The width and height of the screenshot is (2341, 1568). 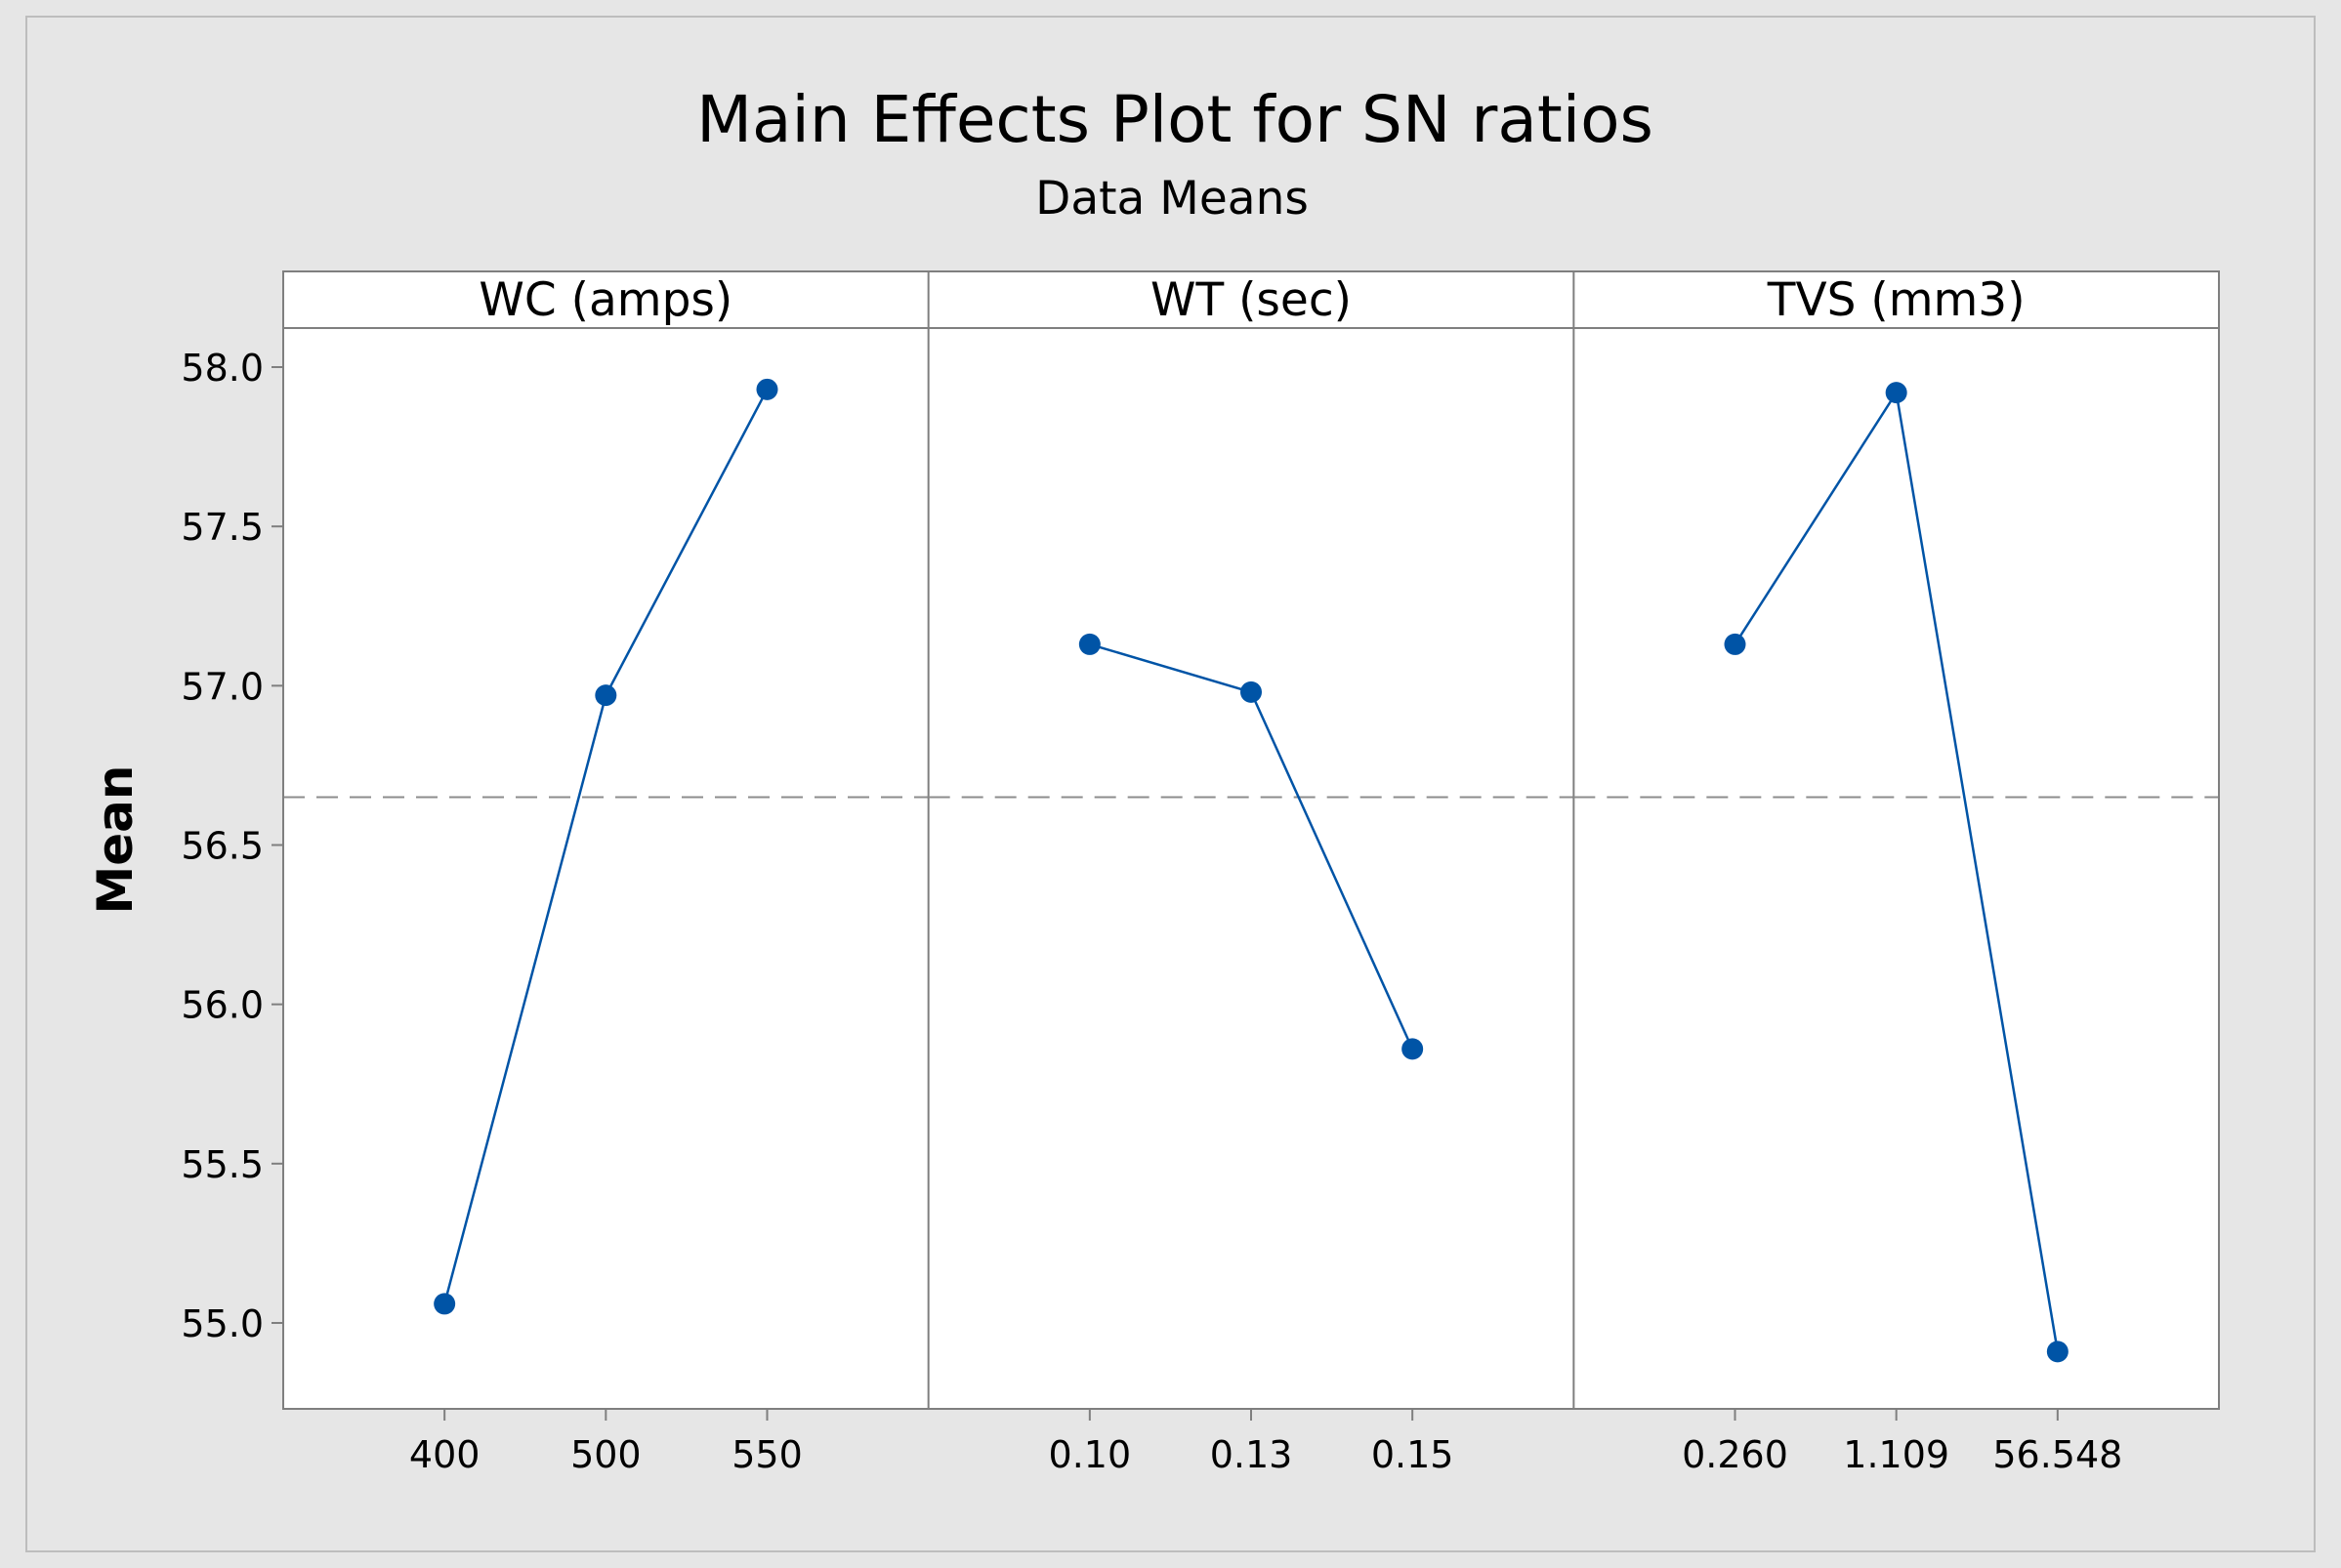 I want to click on panel-label: WC (amps), so click(x=605, y=300).